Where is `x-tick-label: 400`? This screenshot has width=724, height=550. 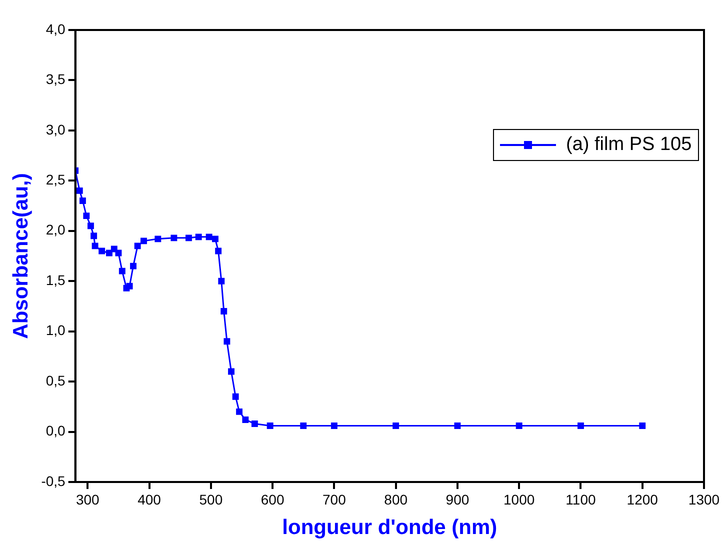
x-tick-label: 400 is located at coordinates (150, 499).